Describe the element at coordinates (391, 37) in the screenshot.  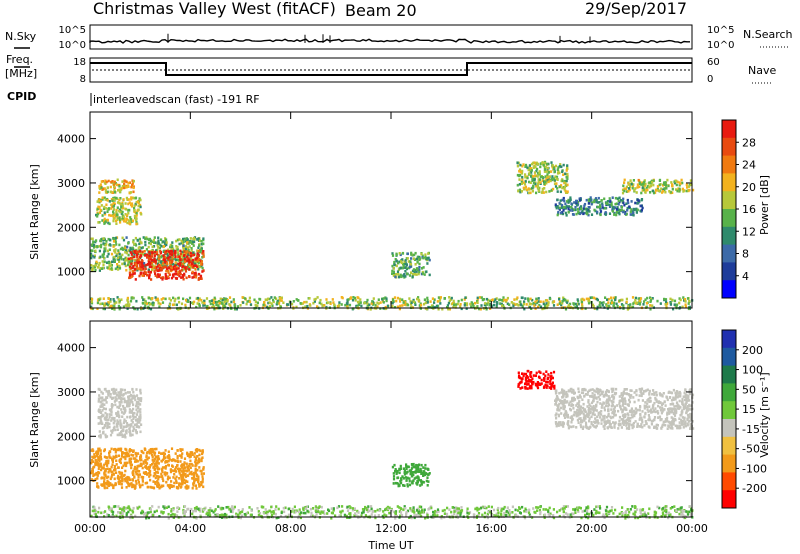
I see `noise-panel-frame` at that location.